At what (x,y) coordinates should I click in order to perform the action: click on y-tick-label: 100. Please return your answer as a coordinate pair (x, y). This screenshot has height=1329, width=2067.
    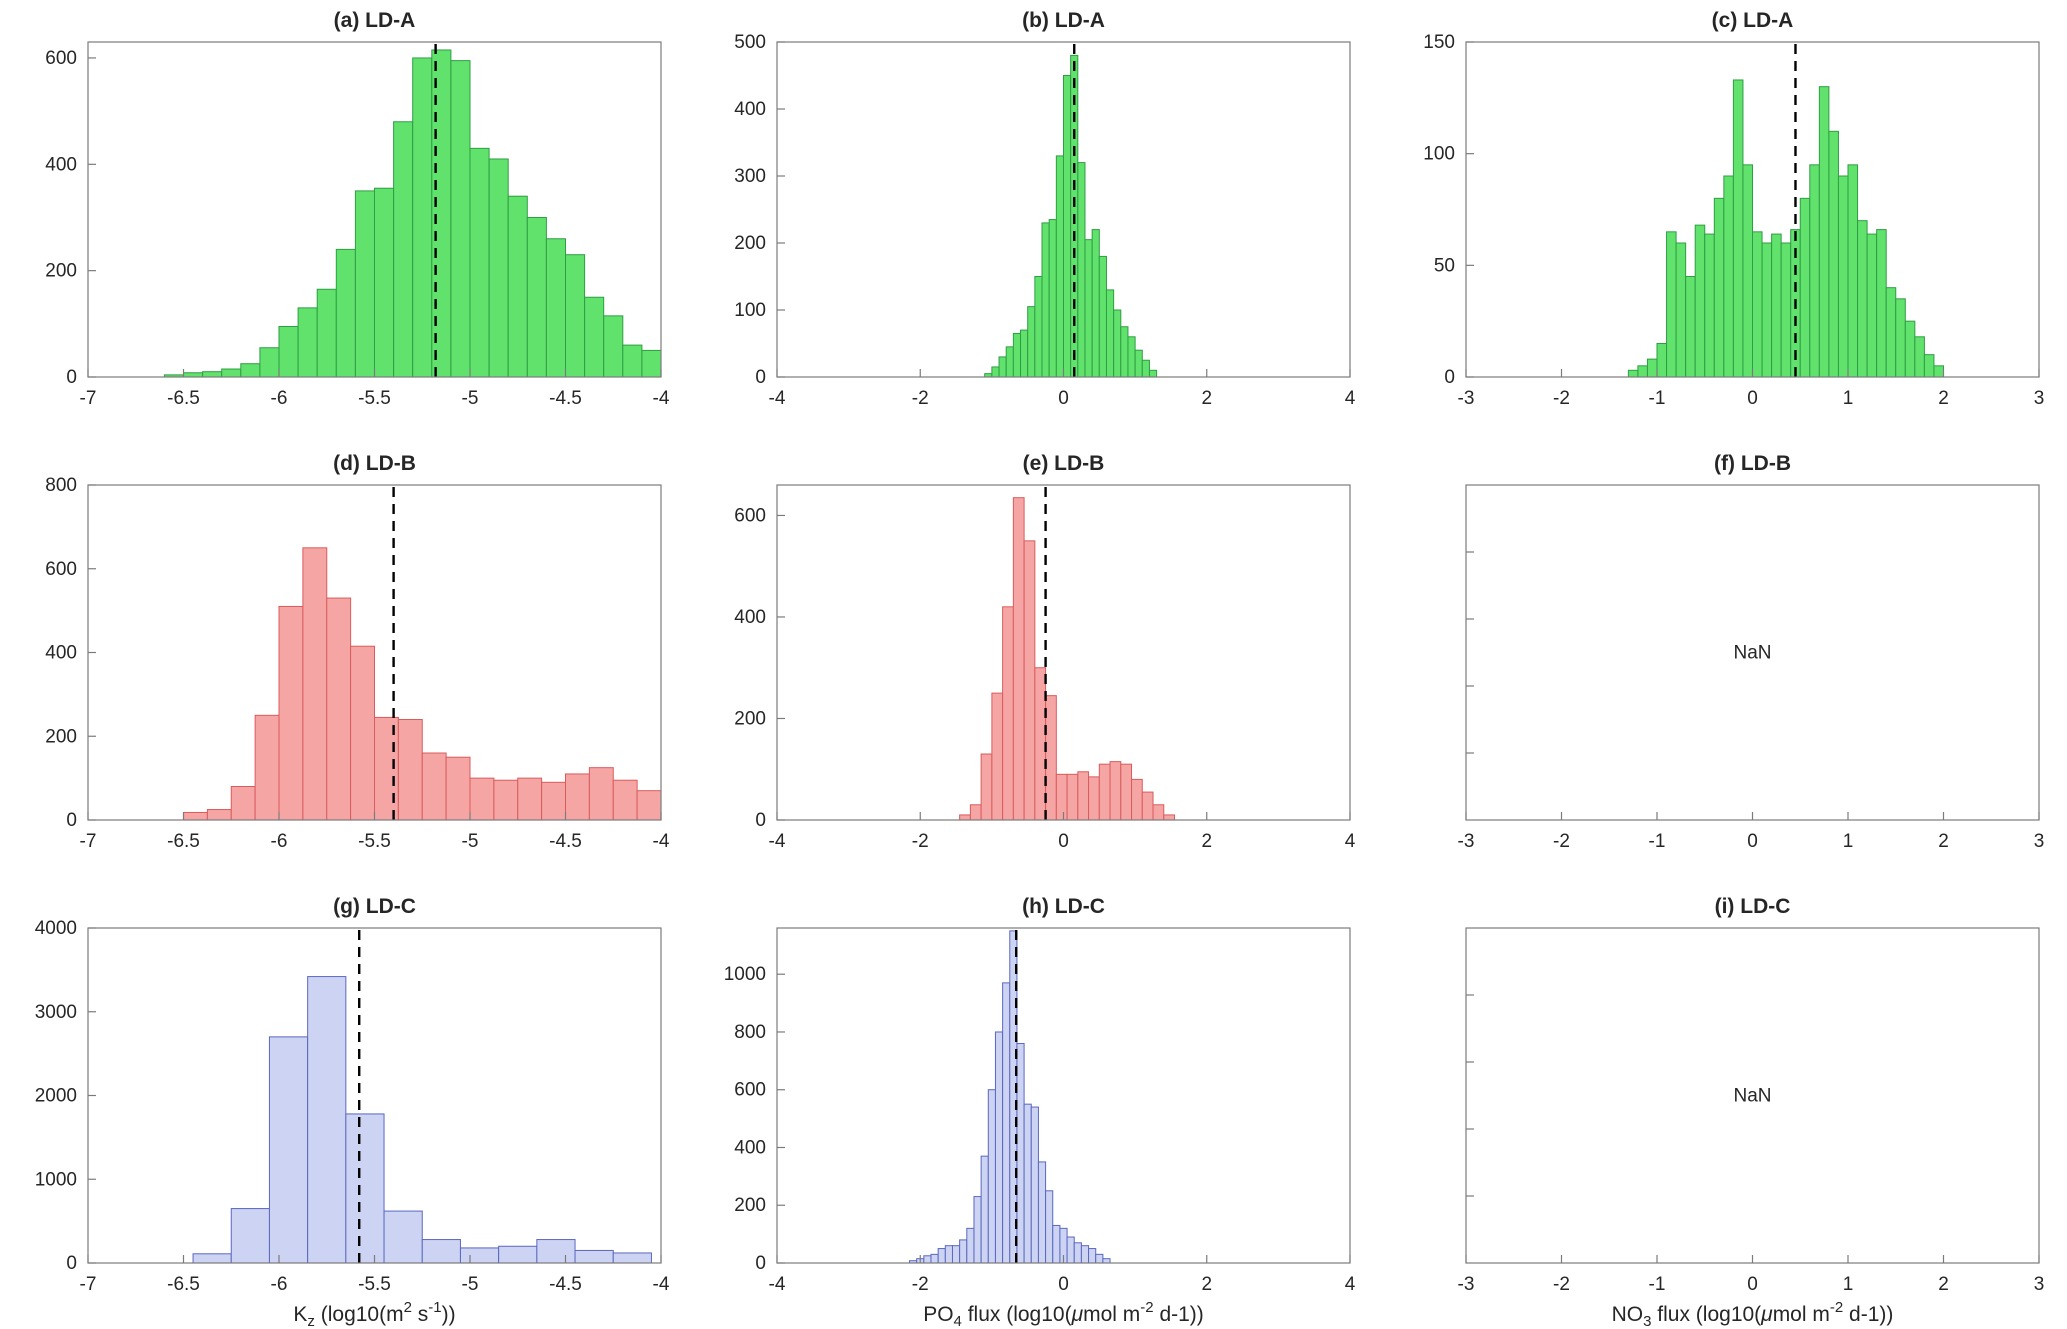
    Looking at the image, I should click on (750, 310).